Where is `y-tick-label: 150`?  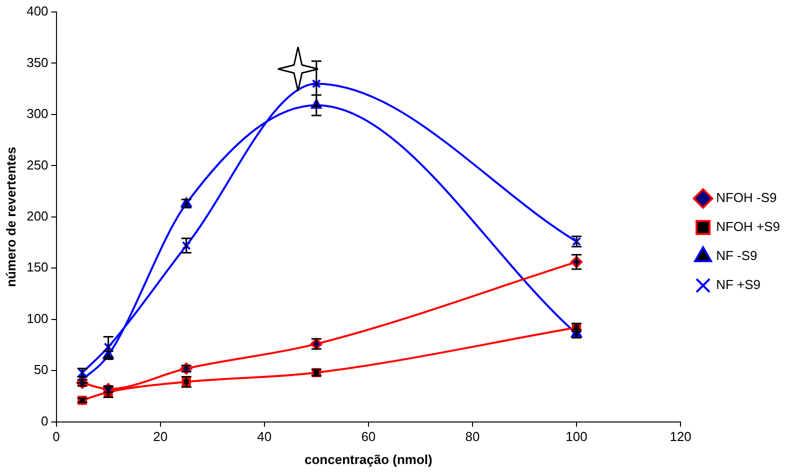
y-tick-label: 150 is located at coordinates (37, 267).